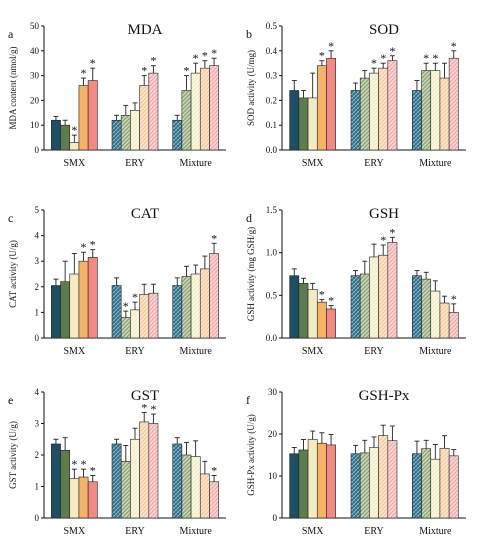 The width and height of the screenshot is (480, 550). I want to click on y-tick-label: 0.5, so click(272, 26).